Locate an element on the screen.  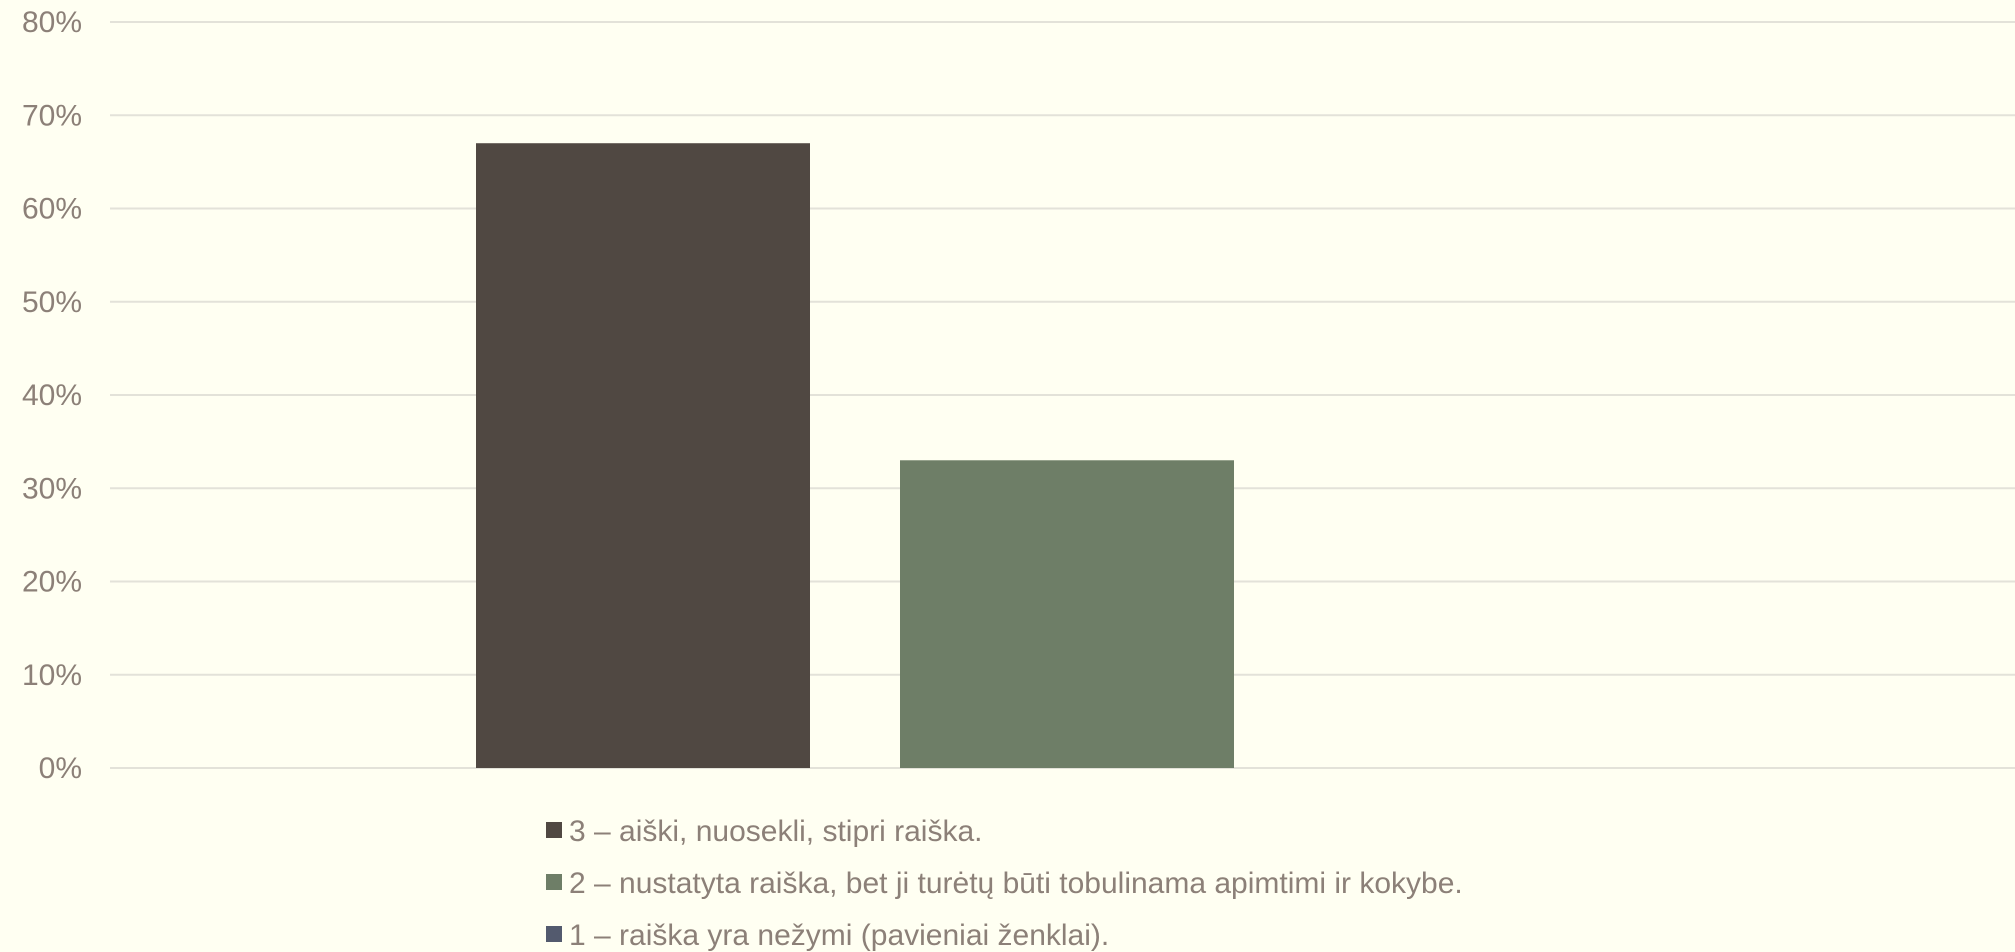
y-tick-label: 10% is located at coordinates (52, 675).